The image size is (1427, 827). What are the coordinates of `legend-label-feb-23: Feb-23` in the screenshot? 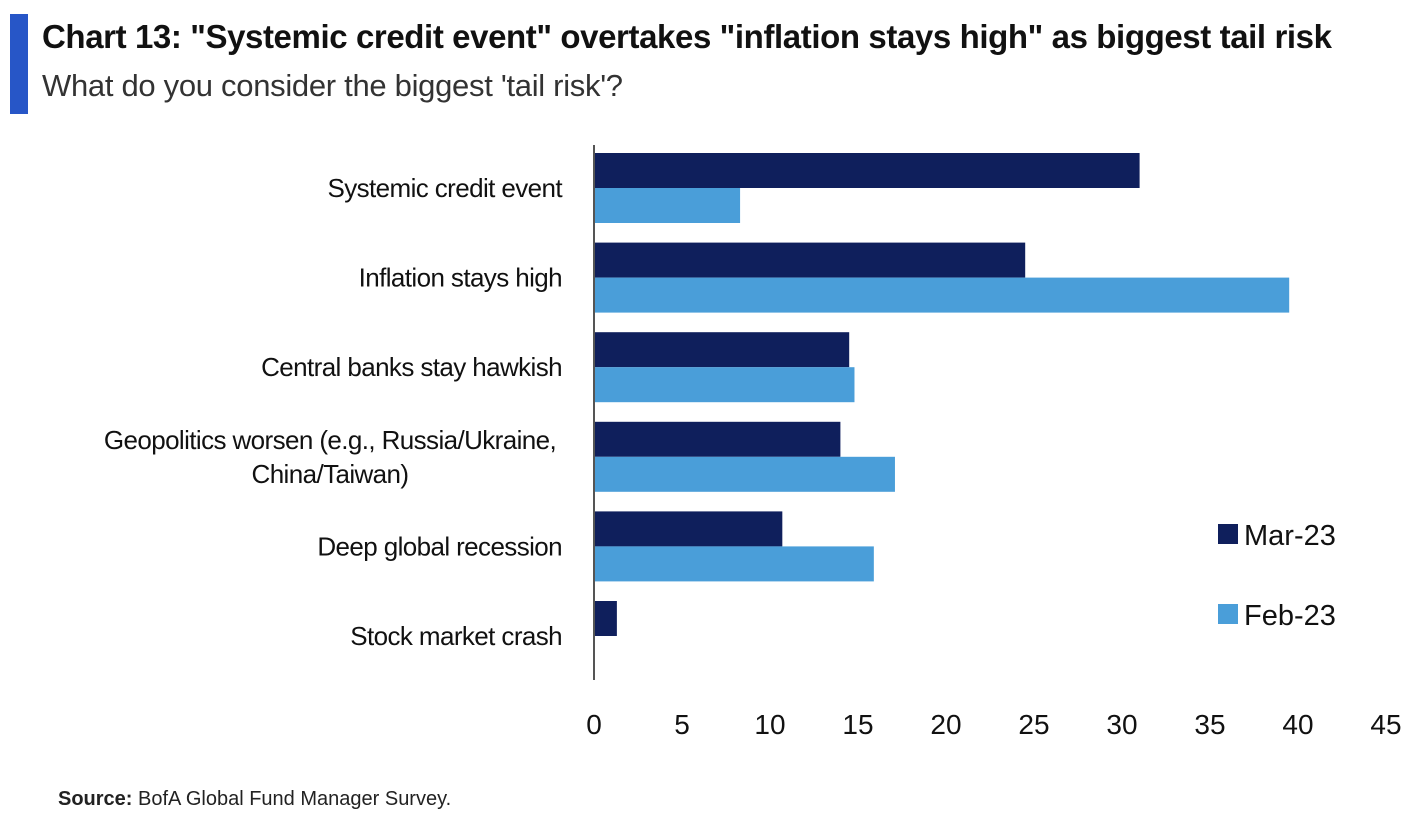 It's located at (1290, 616).